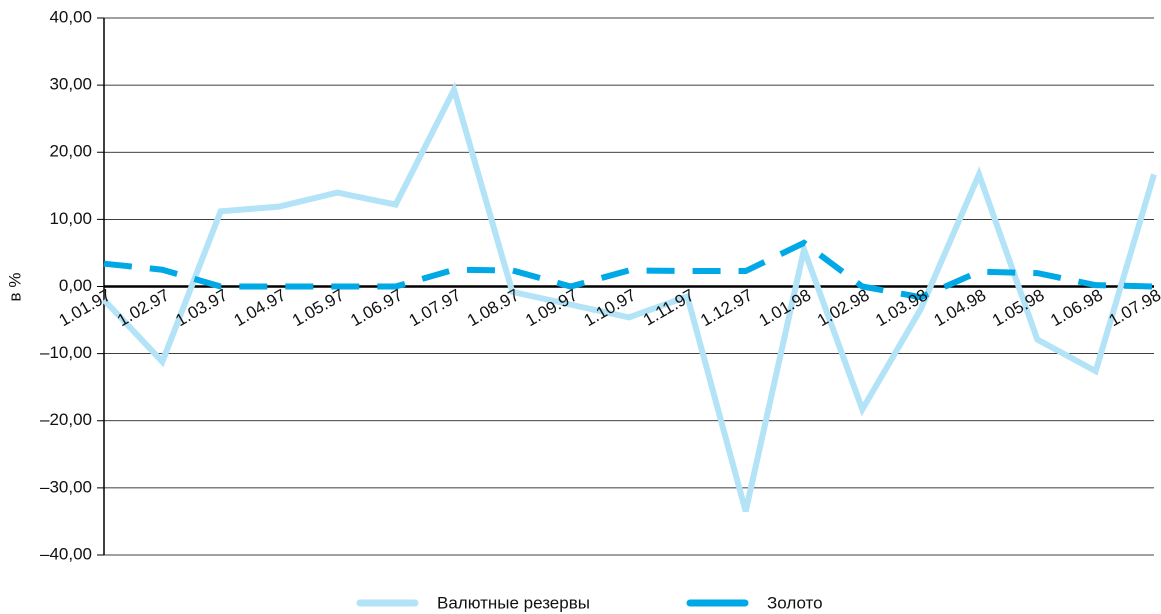 The height and width of the screenshot is (614, 1161). What do you see at coordinates (1076, 307) in the screenshot?
I see `x-tick-label: 1.06.98` at bounding box center [1076, 307].